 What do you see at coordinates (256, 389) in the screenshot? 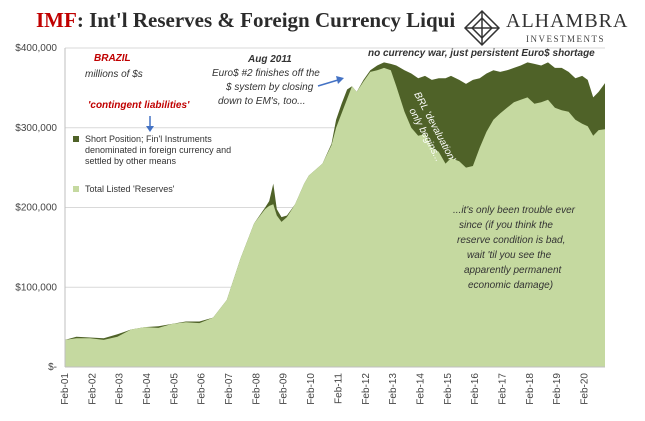
I see `x-tick-label: Feb-08` at bounding box center [256, 389].